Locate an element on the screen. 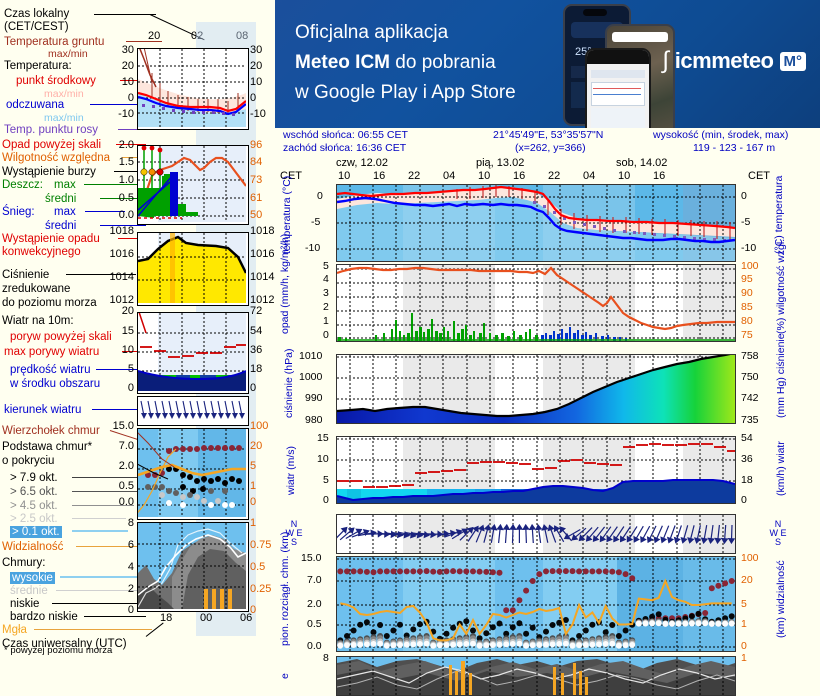 The height and width of the screenshot is (696, 820). panel-wind-direction is located at coordinates (536, 534).